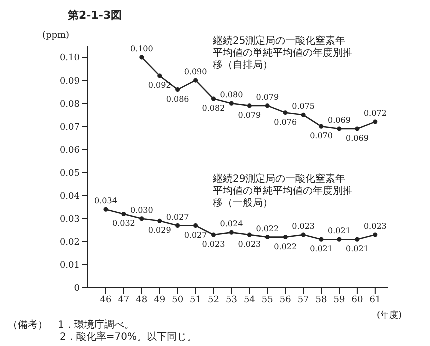 The height and width of the screenshot is (346, 430). I want to click on y-tick-label: 0.09, so click(70, 81).